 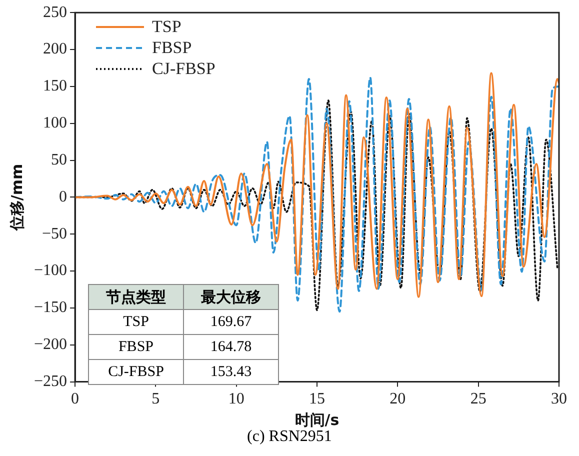 What do you see at coordinates (51, 307) in the screenshot?
I see `y-tick-label: −150` at bounding box center [51, 307].